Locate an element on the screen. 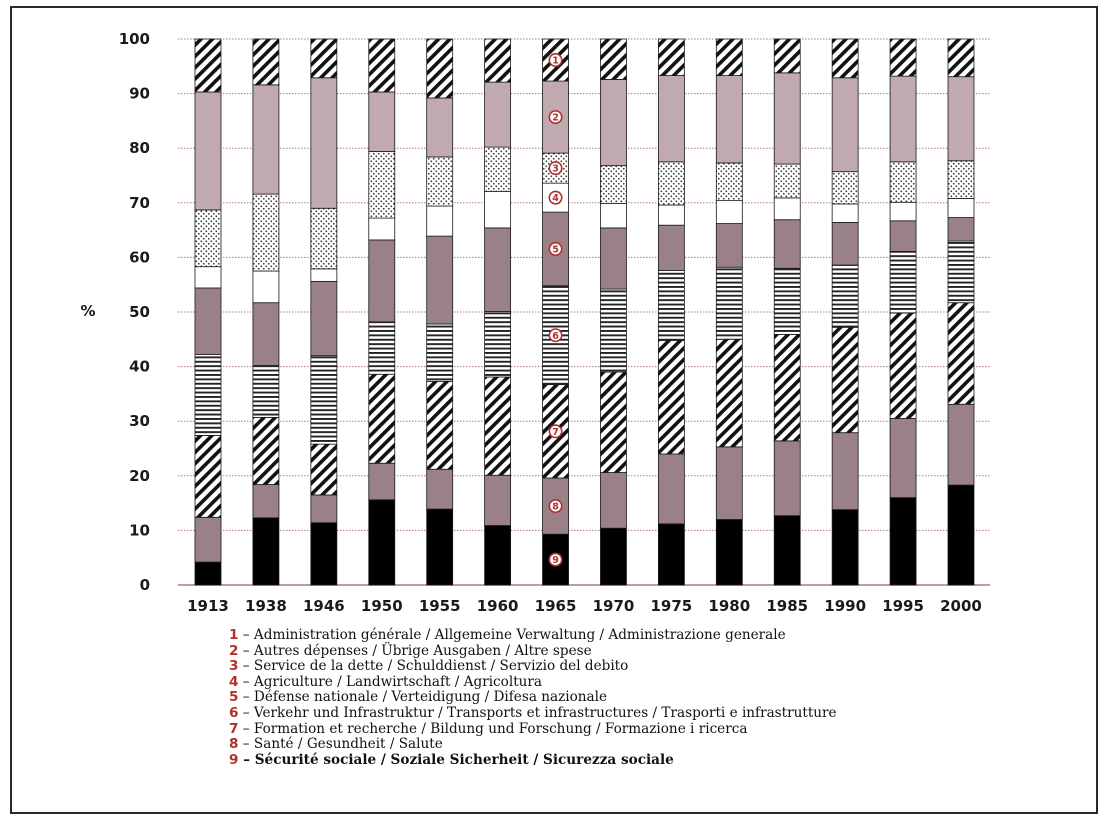 The height and width of the screenshot is (819, 1105). bar-segment-9-1950 is located at coordinates (382, 542).